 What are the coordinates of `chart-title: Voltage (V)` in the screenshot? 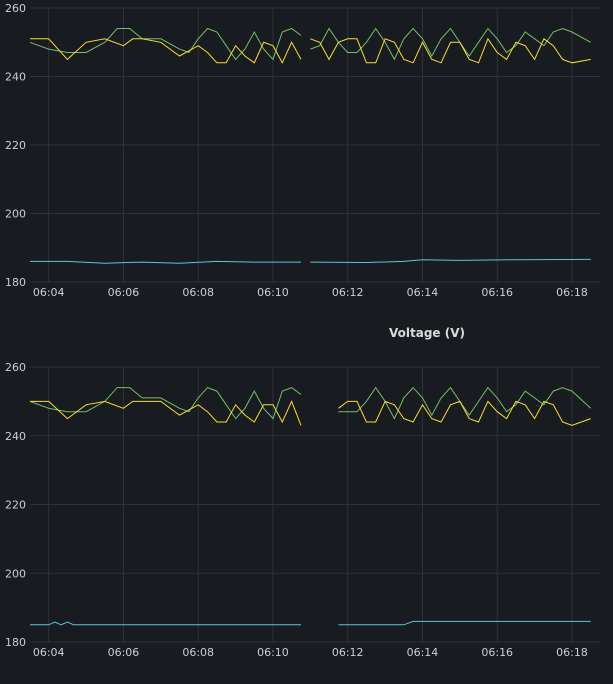 It's located at (427, 333).